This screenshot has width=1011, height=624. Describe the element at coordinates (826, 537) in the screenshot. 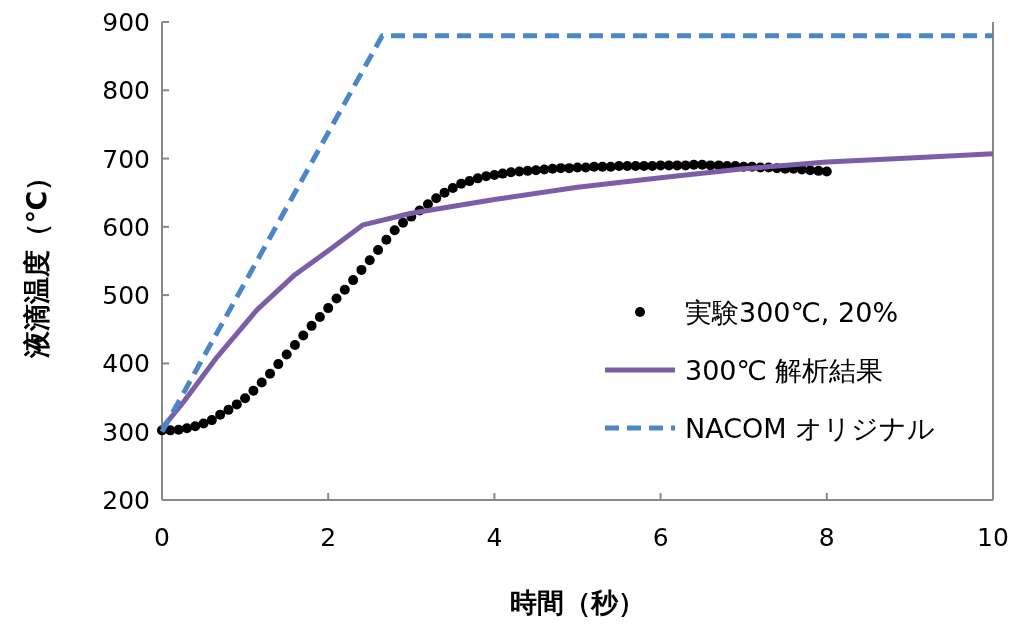

I see `x-tick-label: 8` at that location.